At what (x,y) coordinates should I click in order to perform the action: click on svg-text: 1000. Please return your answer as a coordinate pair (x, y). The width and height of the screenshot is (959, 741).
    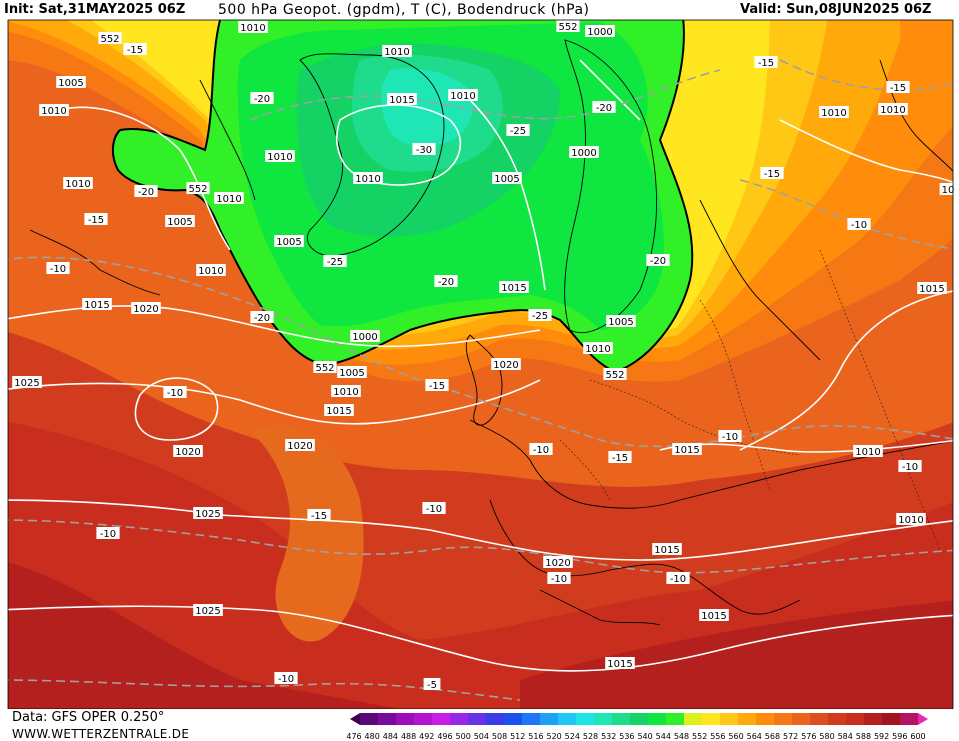
    Looking at the image, I should click on (583, 153).